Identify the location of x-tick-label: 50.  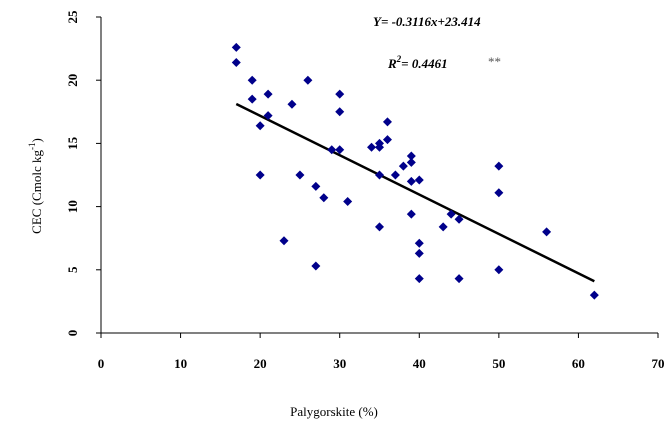
(498, 363).